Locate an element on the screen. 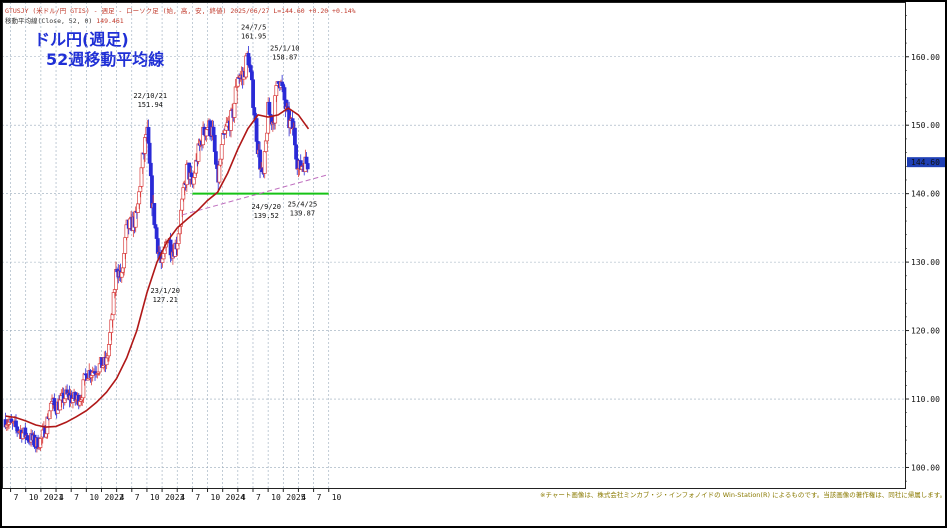 Image resolution: width=947 pixels, height=528 pixels. chart-title: ドル円(週足) is located at coordinates (81, 39).